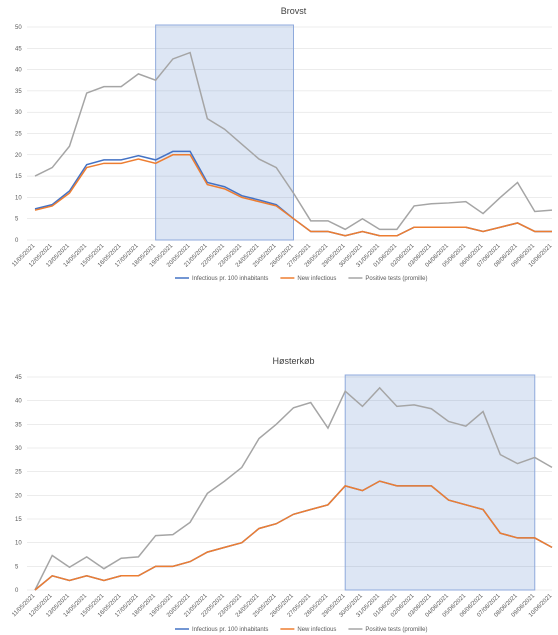 The image size is (558, 635). What do you see at coordinates (293, 361) in the screenshot?
I see `chart-title: Høsterkøb` at bounding box center [293, 361].